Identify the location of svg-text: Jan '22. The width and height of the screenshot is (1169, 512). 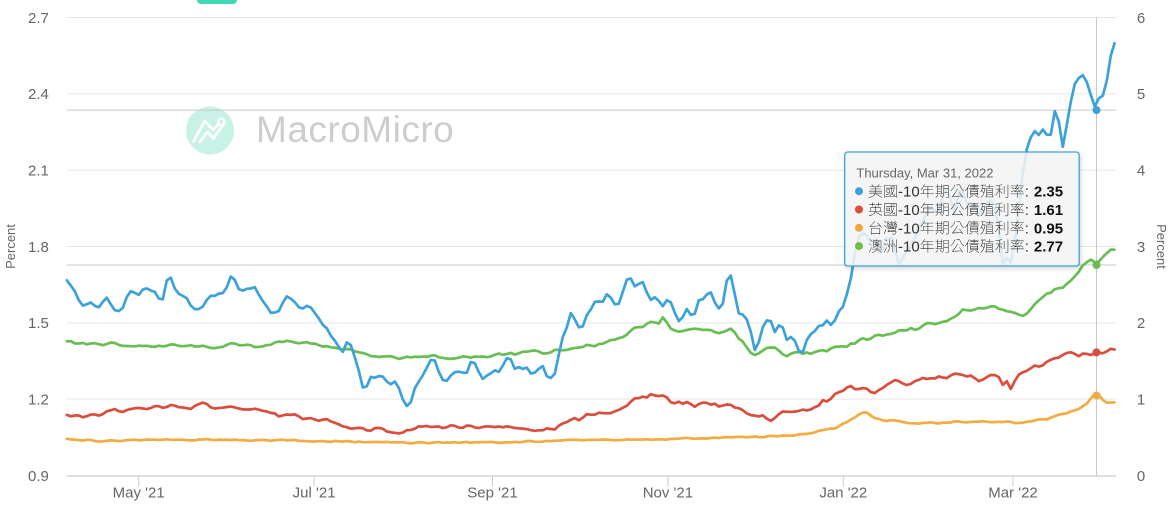
(843, 493).